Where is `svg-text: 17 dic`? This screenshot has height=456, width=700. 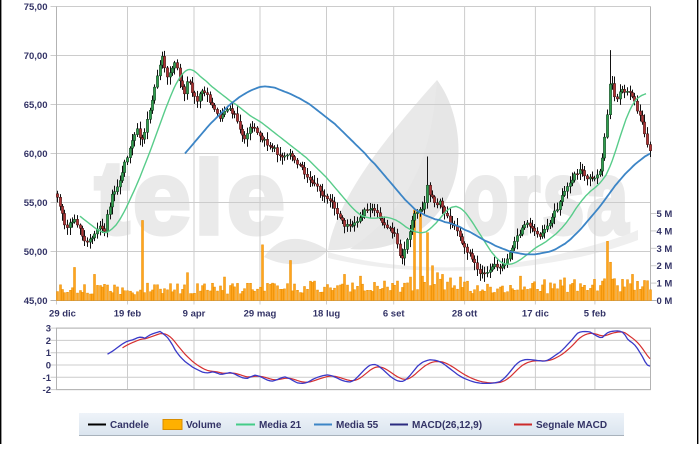
svg-text: 17 dic is located at coordinates (535, 314).